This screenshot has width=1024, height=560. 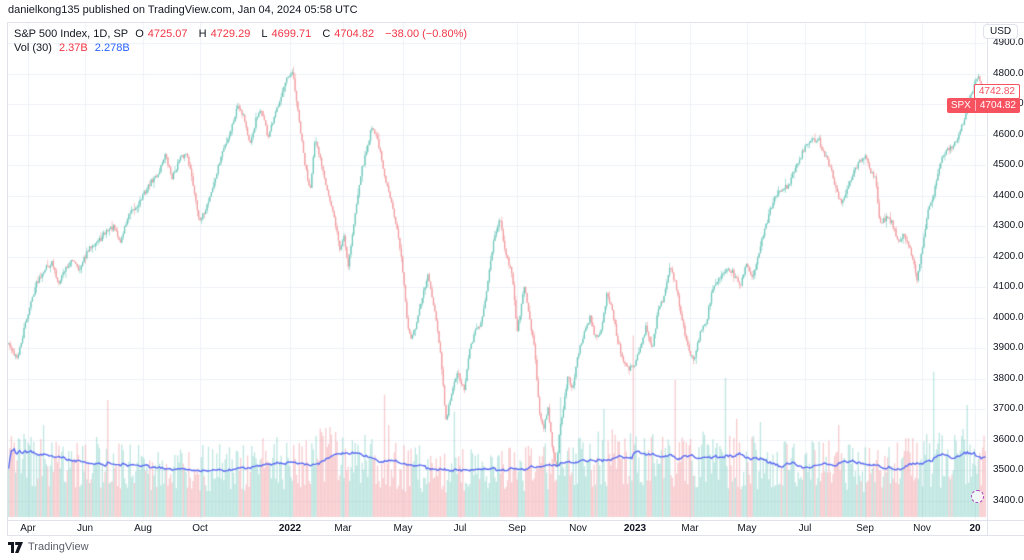 I want to click on price-tick-label: 3700.00, so click(x=1008, y=409).